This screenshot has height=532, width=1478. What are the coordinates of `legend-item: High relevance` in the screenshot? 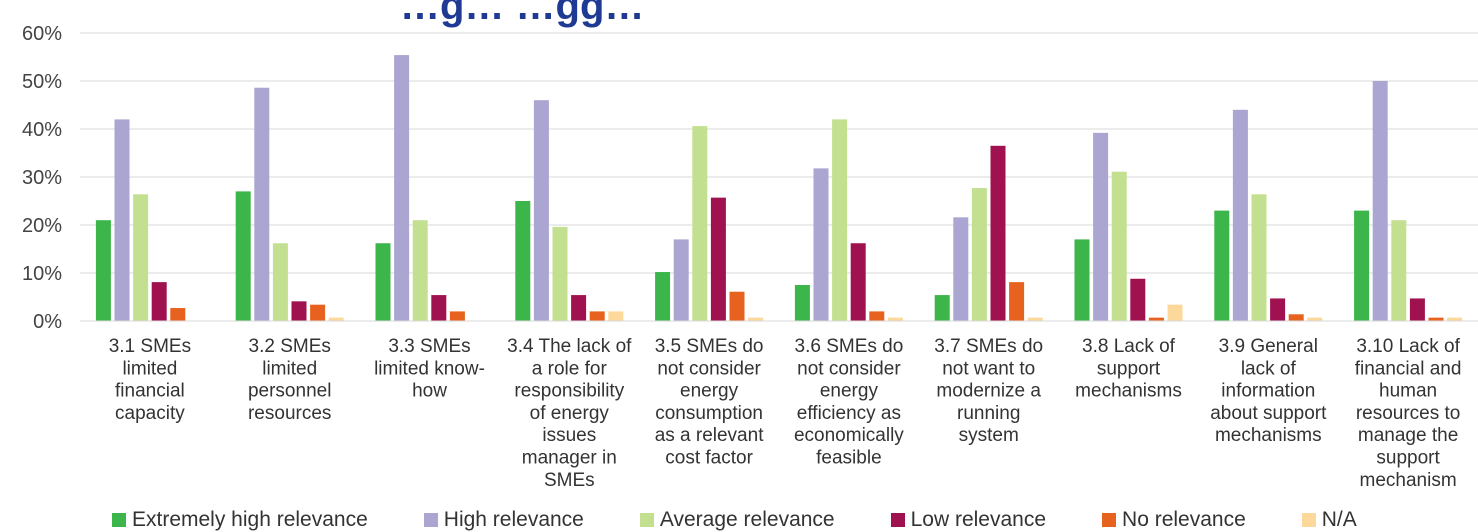 It's located at (503, 520).